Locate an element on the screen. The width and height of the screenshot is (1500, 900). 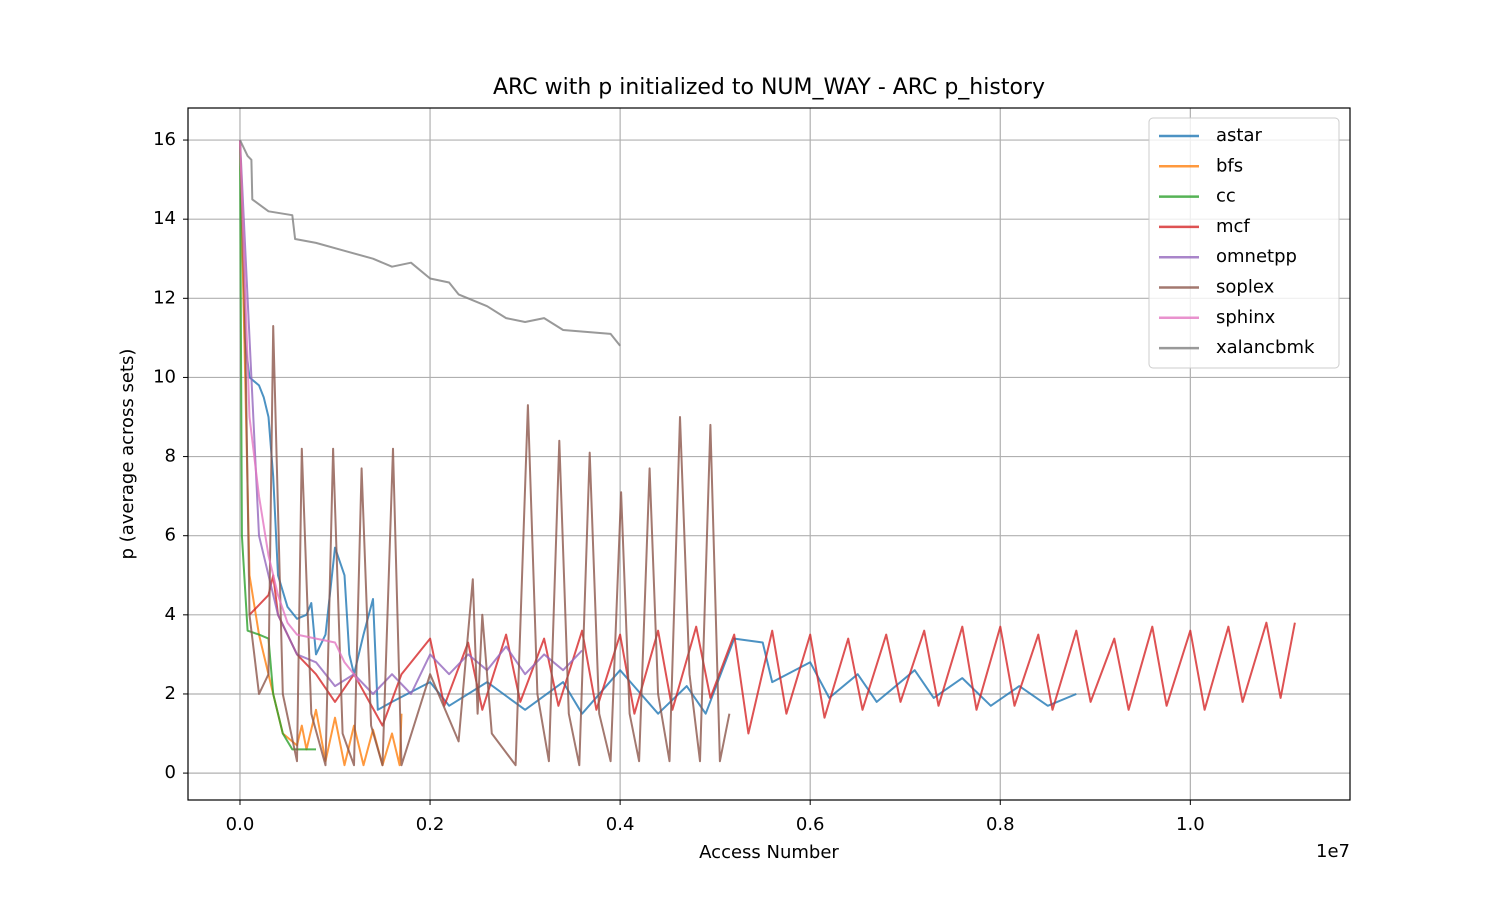
x-tick-label: 0.4 is located at coordinates (620, 824).